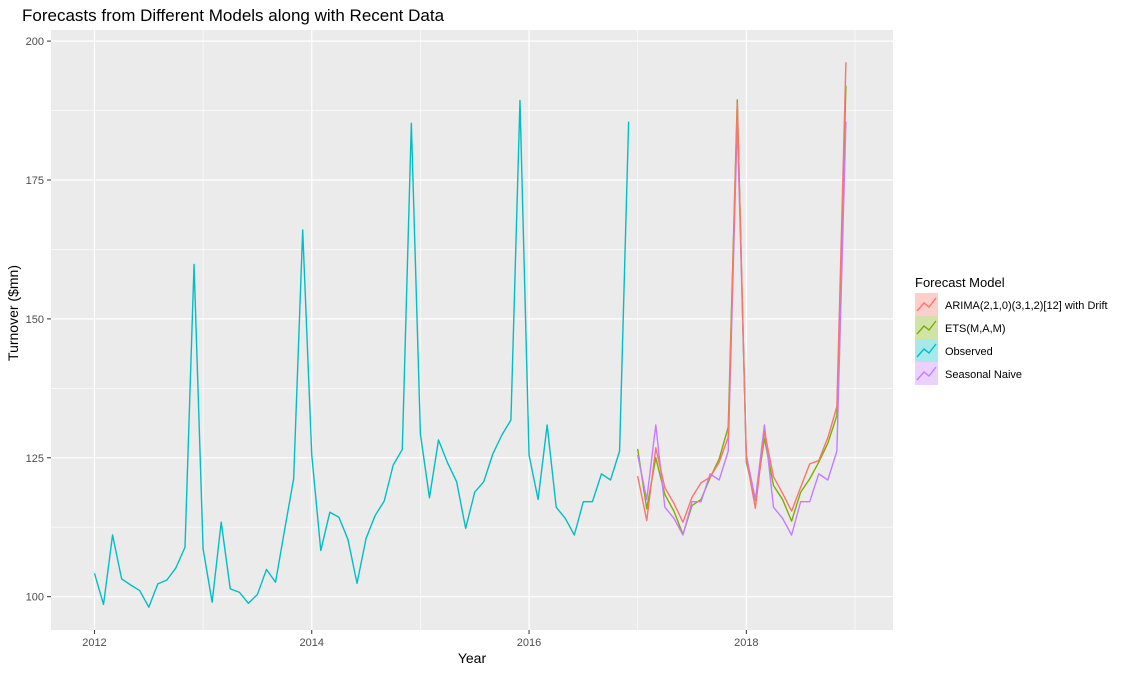  I want to click on legend-label: ETS(M,A,M), so click(975, 329).